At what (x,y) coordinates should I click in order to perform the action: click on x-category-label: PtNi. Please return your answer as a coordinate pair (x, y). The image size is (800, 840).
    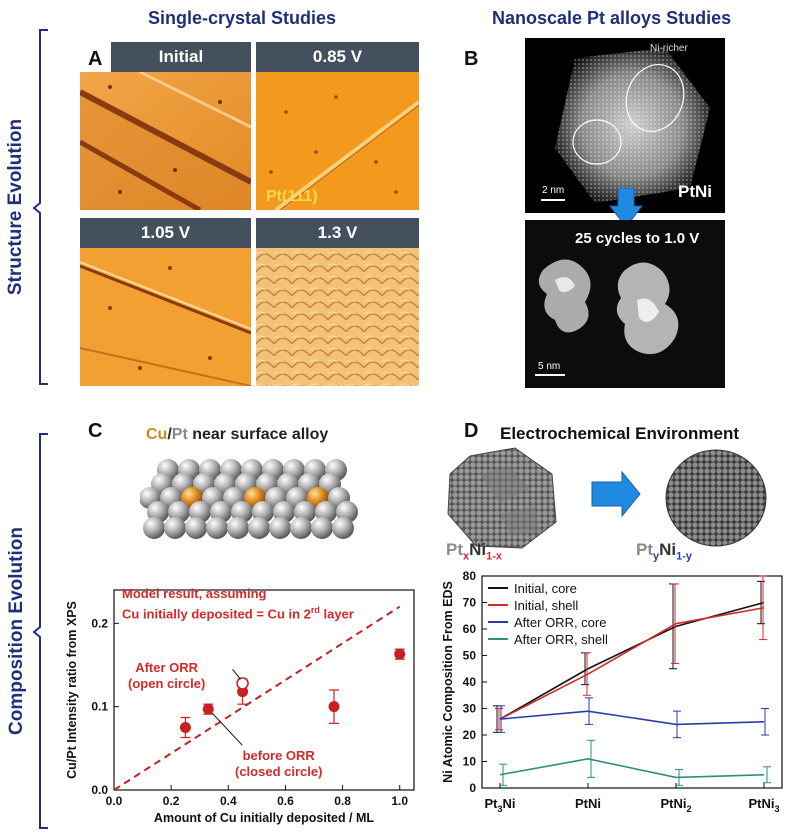
    Looking at the image, I should click on (588, 803).